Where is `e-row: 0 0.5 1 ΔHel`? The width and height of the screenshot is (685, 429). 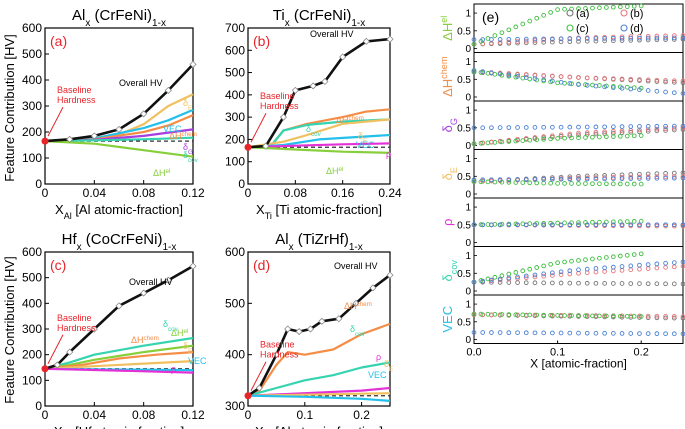
e-row: 0 0.5 1 ΔHel is located at coordinates (562, 29).